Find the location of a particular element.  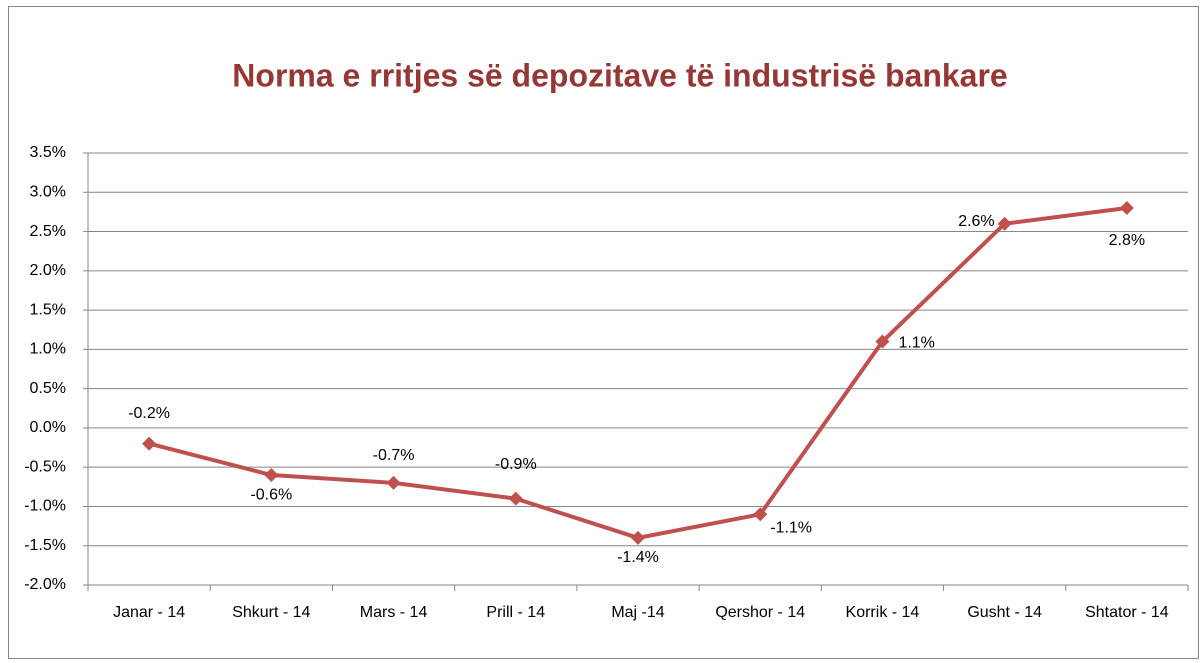

x-tick-label: Gusht - 14 is located at coordinates (1004, 612).